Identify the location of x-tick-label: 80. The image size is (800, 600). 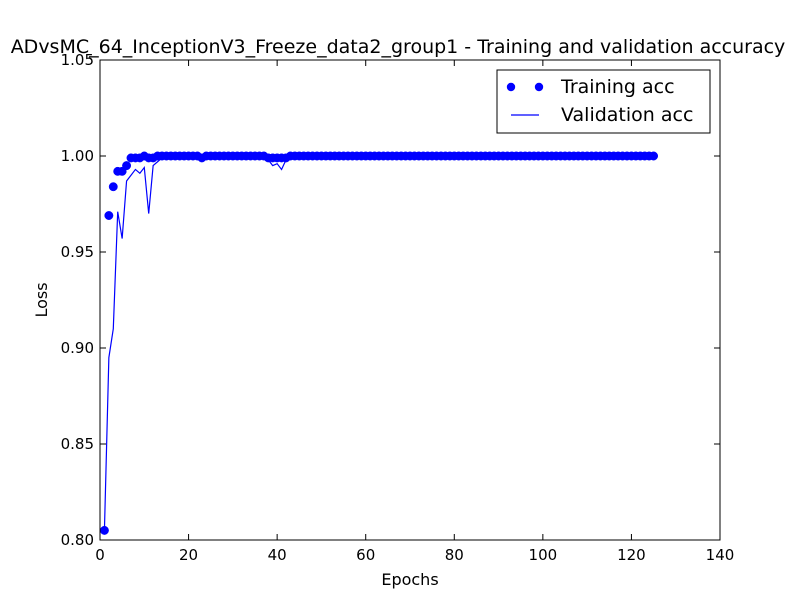
(454, 555).